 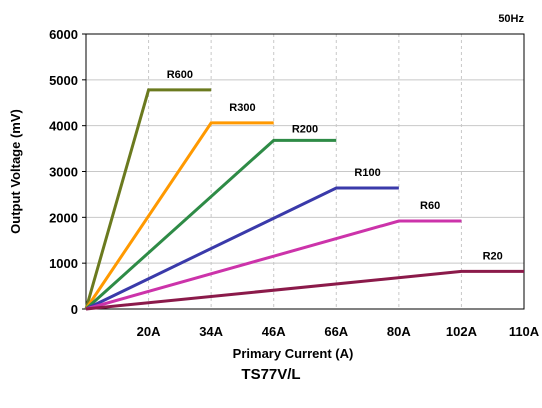 What do you see at coordinates (63, 217) in the screenshot?
I see `y-tick-label: 2000` at bounding box center [63, 217].